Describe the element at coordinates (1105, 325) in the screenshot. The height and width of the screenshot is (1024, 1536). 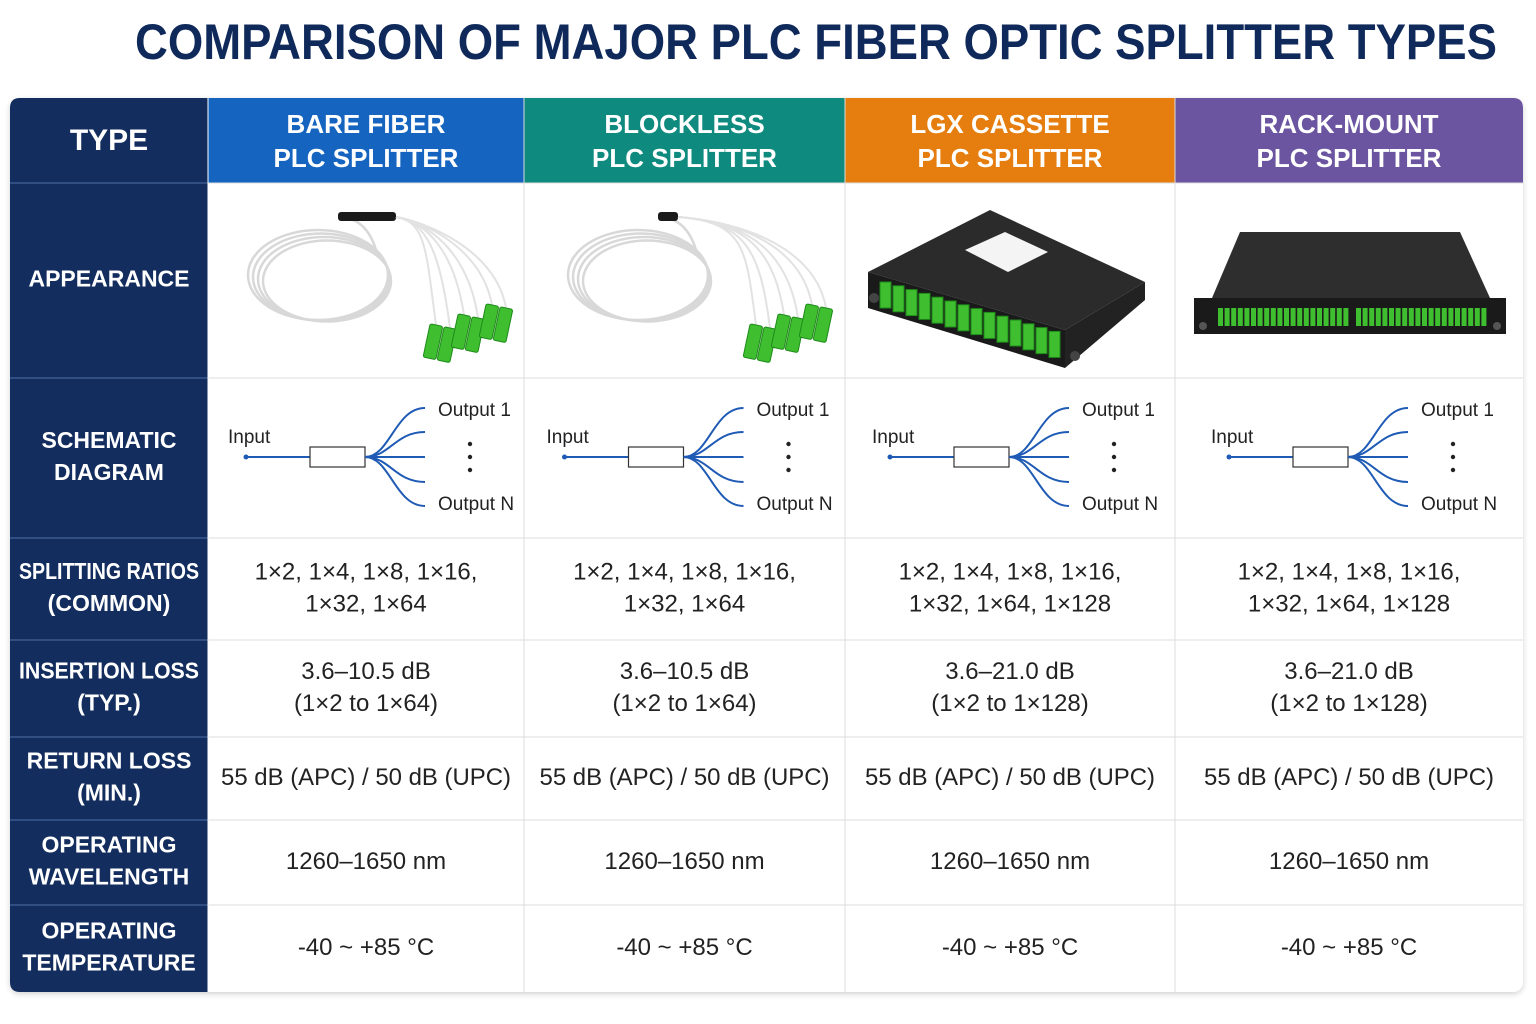
I see `cassette-side` at that location.